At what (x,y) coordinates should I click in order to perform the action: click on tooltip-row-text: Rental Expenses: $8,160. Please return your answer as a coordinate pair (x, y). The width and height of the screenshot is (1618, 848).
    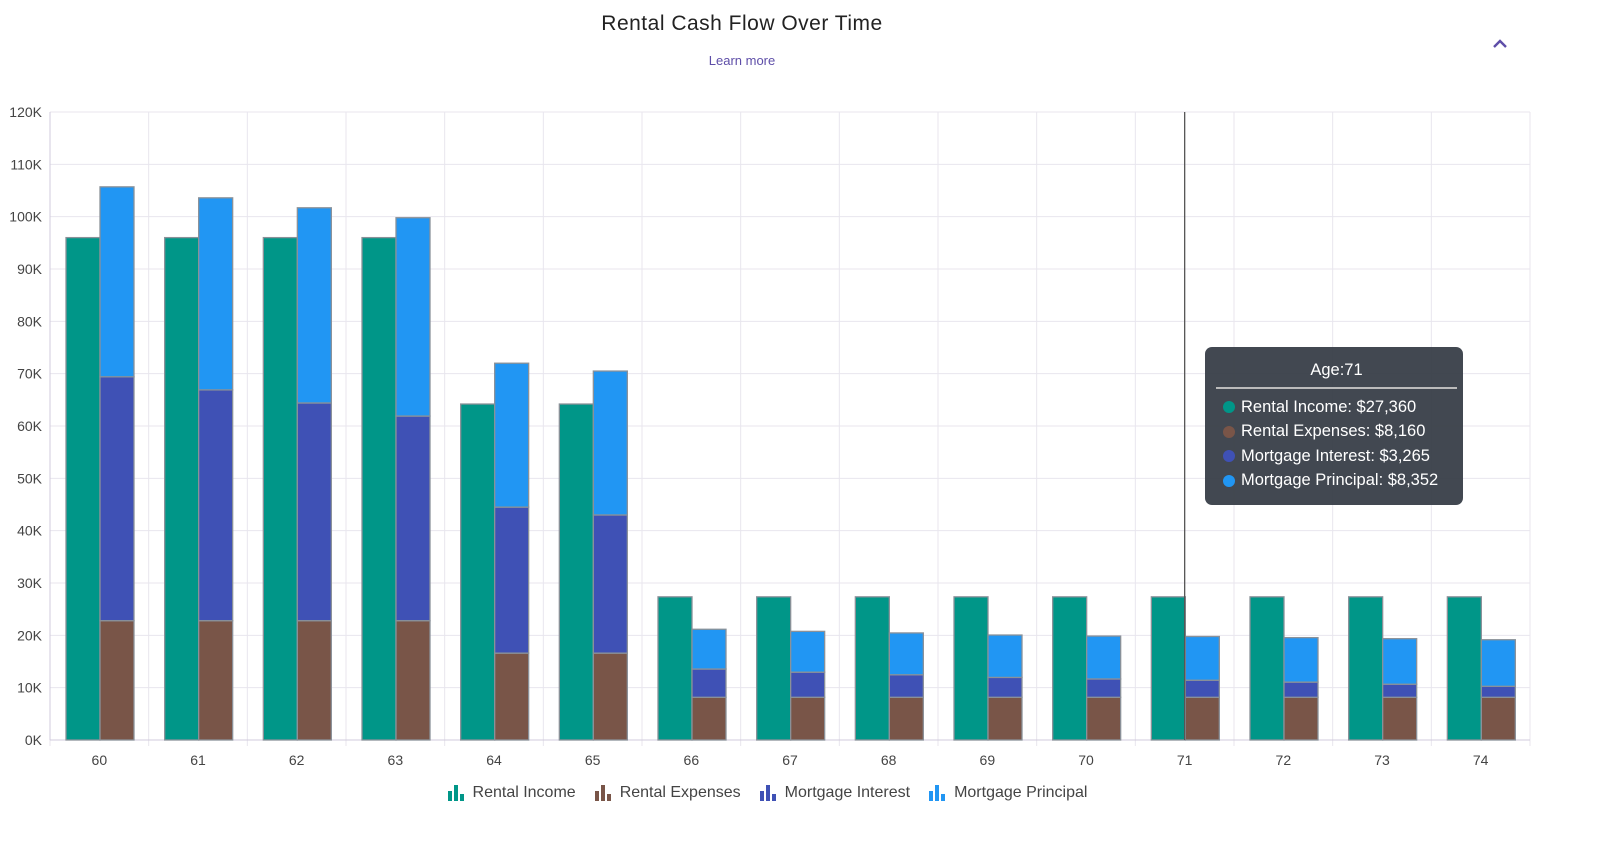
    Looking at the image, I should click on (1333, 431).